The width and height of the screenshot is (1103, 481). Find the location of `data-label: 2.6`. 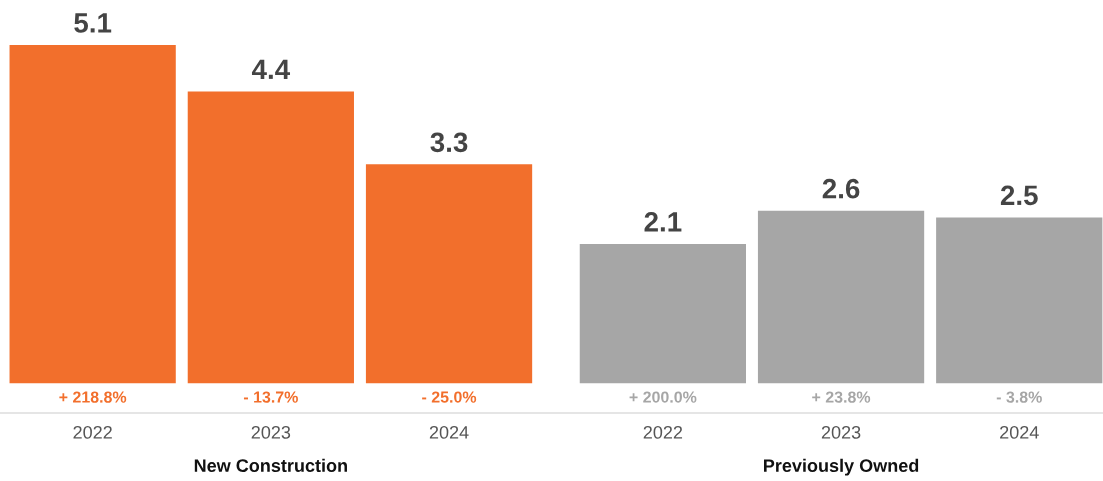

data-label: 2.6 is located at coordinates (841, 188).